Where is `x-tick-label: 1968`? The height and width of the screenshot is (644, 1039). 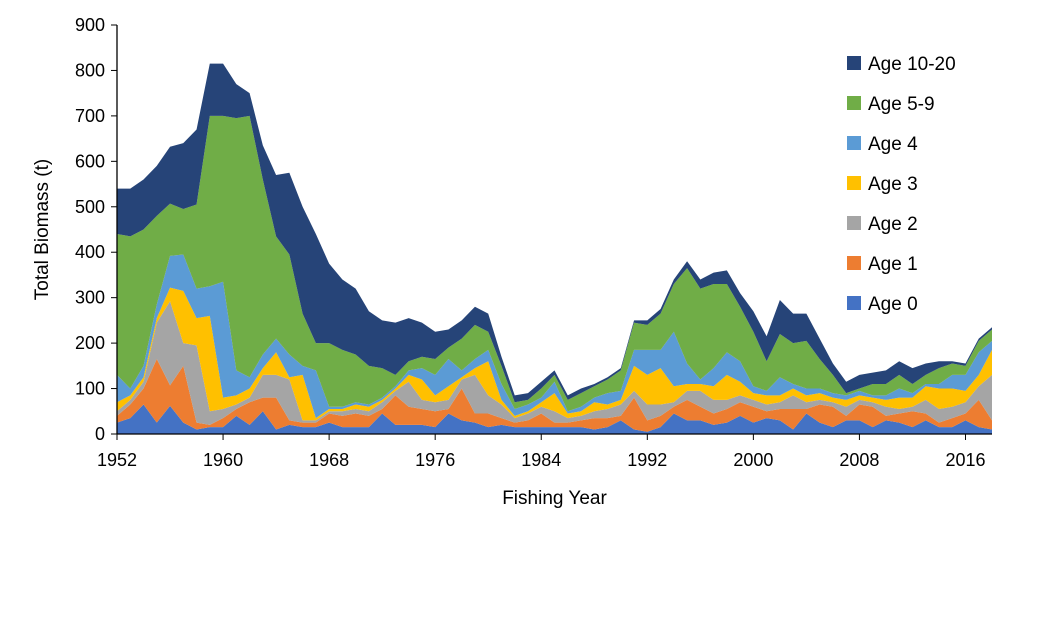
x-tick-label: 1968 is located at coordinates (329, 460).